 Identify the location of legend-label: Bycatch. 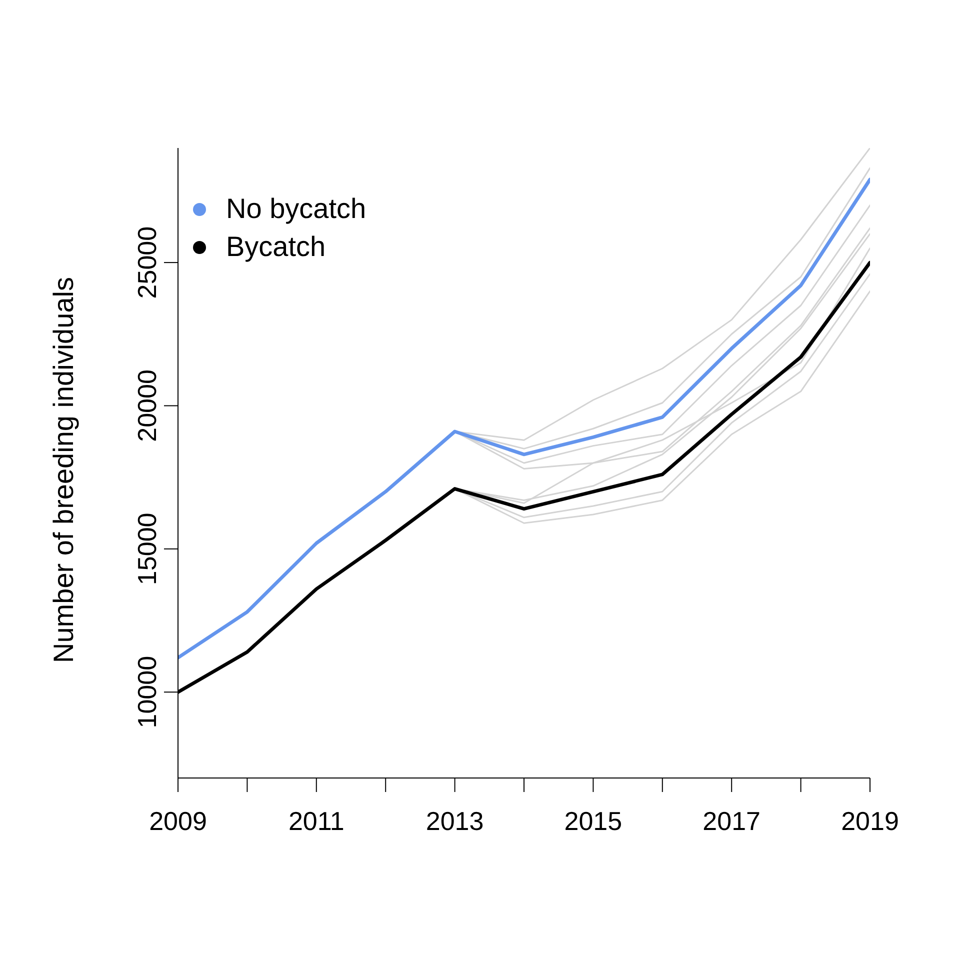
(276, 247).